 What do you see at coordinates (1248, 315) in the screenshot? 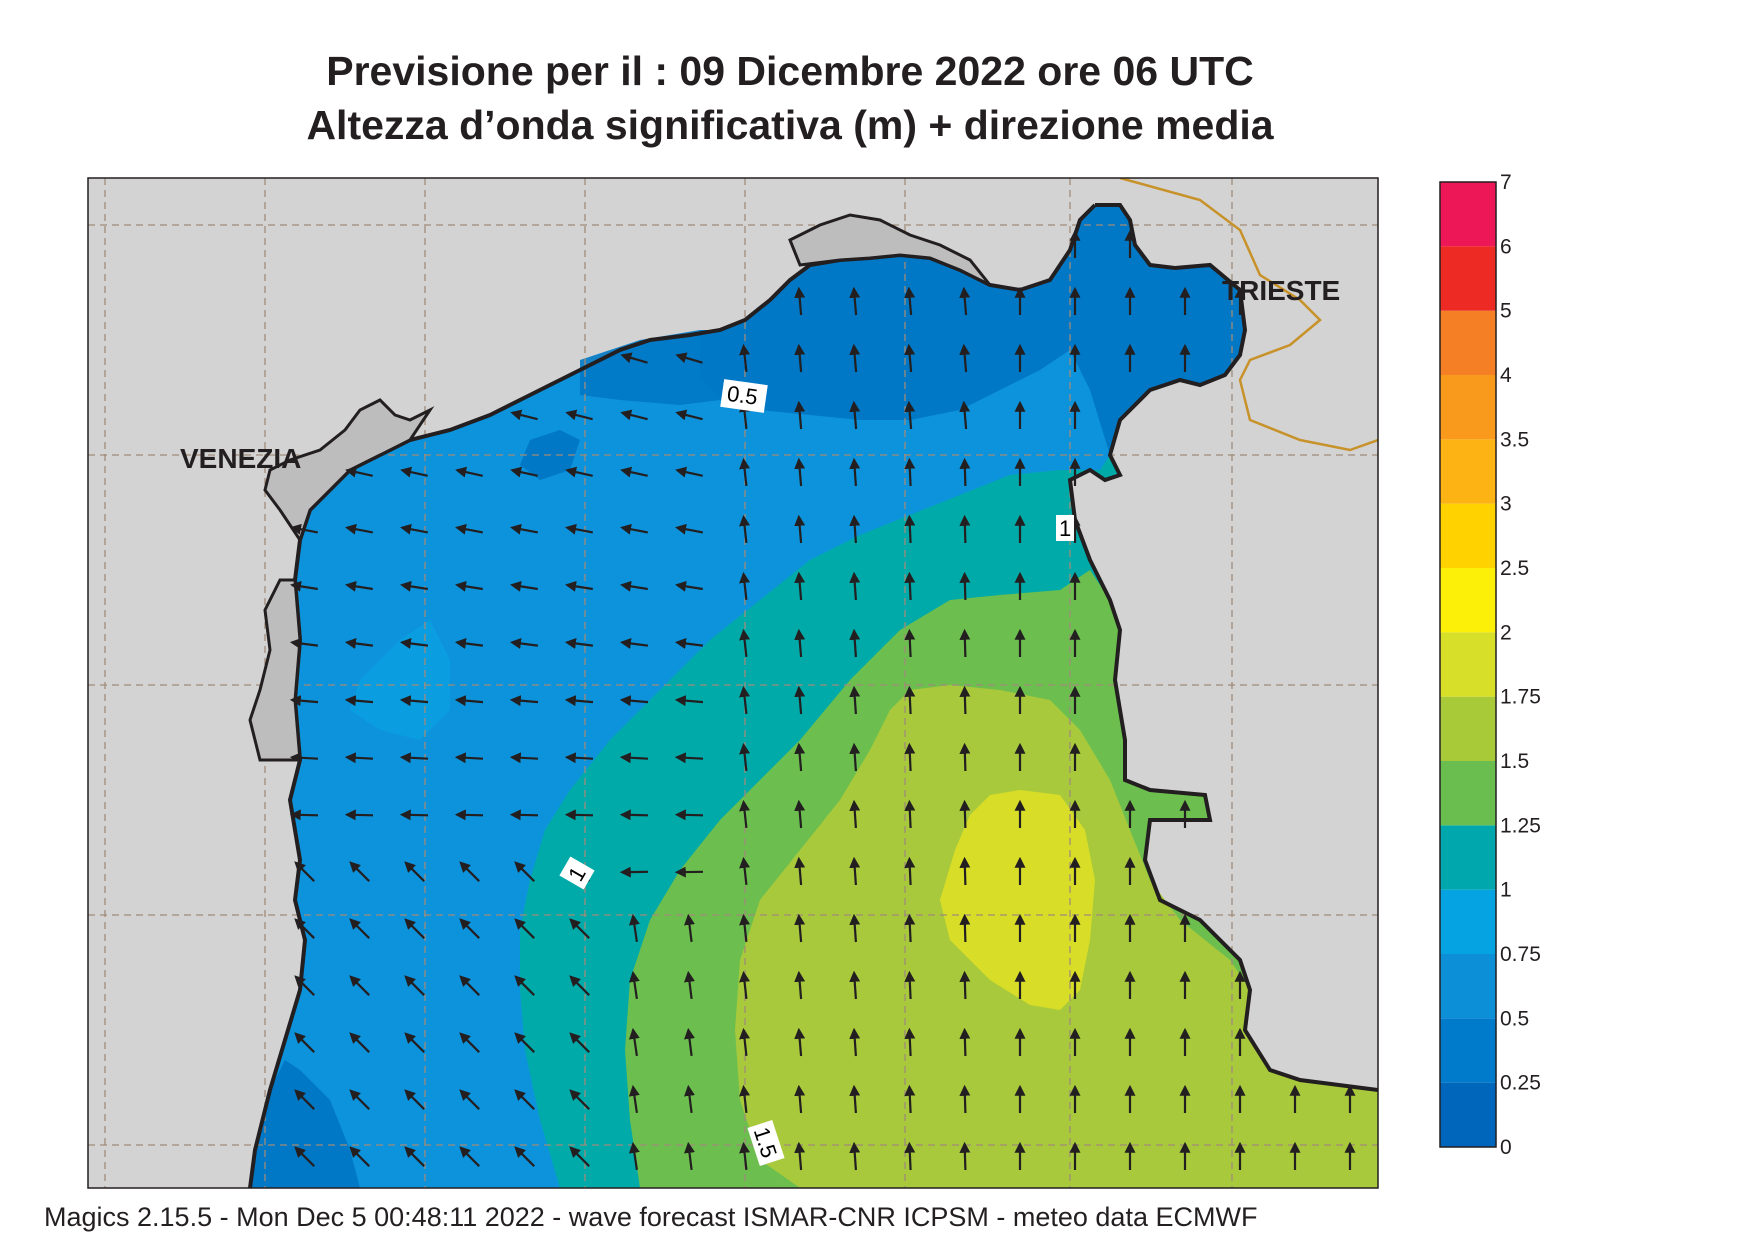
I see `state-border` at bounding box center [1248, 315].